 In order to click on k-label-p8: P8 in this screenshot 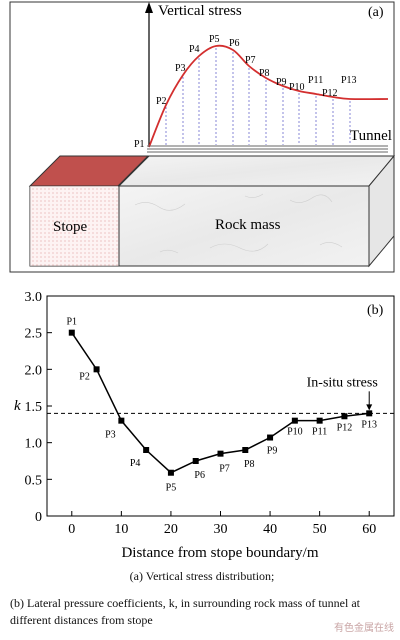, I will do `click(249, 464)`.